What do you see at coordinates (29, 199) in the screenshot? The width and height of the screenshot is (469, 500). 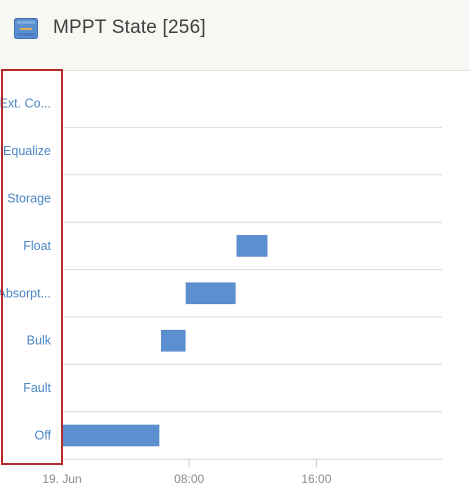 I see `category-label: Storage` at bounding box center [29, 199].